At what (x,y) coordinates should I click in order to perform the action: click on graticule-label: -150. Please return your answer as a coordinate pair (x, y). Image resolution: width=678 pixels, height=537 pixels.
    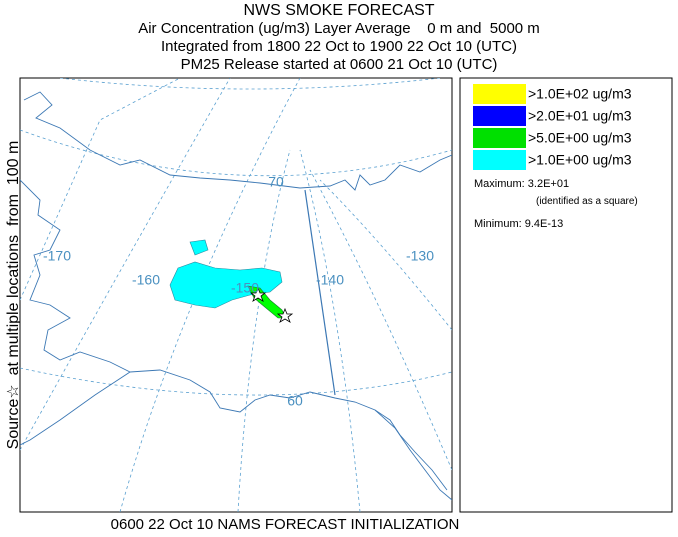
    Looking at the image, I should click on (245, 288).